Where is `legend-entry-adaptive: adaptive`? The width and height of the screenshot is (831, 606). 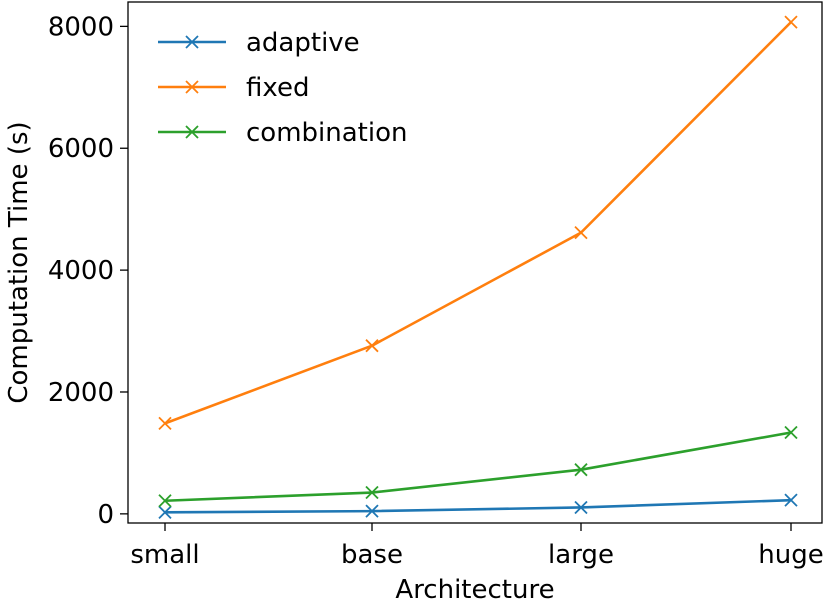 legend-entry-adaptive: adaptive is located at coordinates (259, 43).